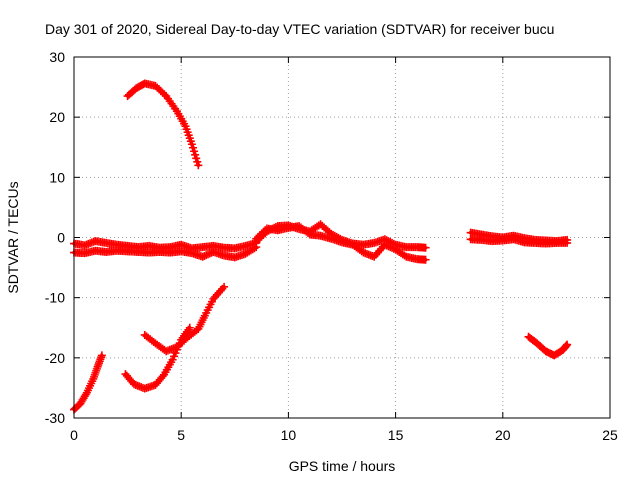 The image size is (640, 485). Describe the element at coordinates (163, 124) in the screenshot. I see `series-arc-high-peak` at that location.